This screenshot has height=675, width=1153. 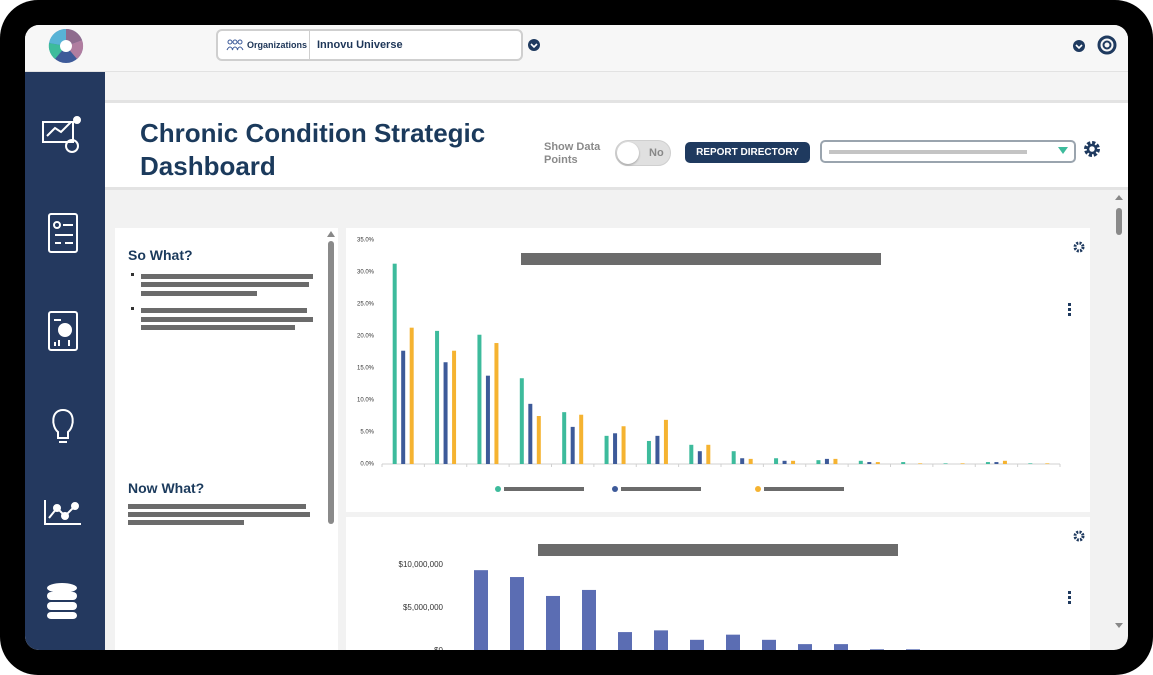 What do you see at coordinates (1079, 46) in the screenshot?
I see `user-dropdown` at bounding box center [1079, 46].